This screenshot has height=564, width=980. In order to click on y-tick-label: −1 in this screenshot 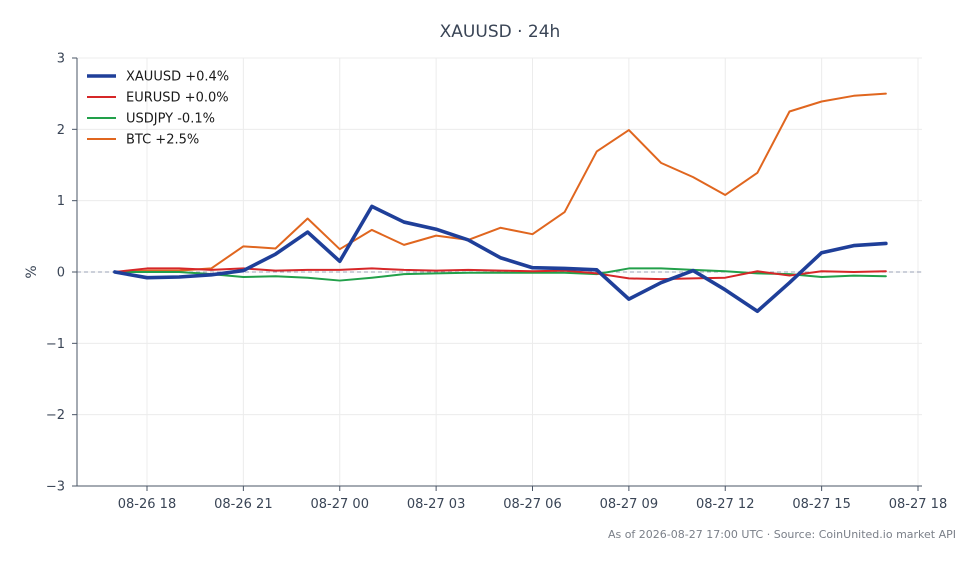, I will do `click(55, 344)`.